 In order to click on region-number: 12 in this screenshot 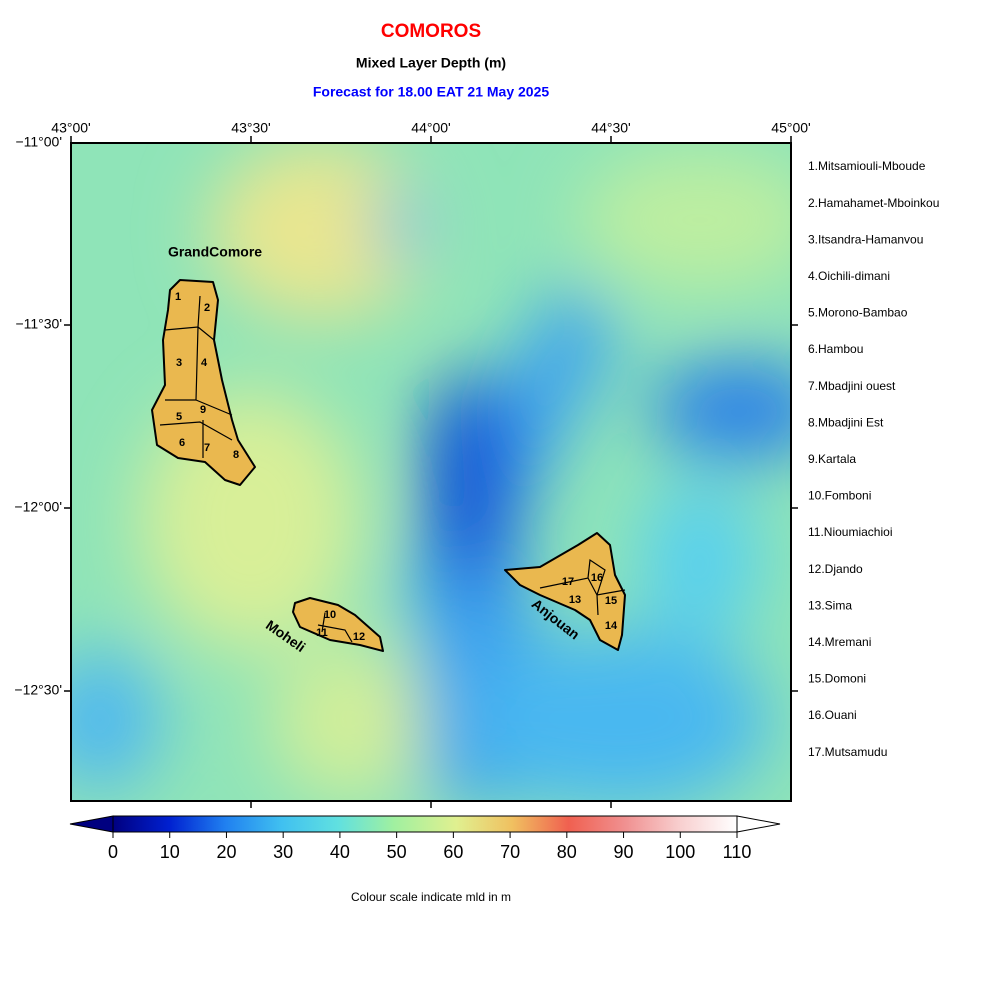, I will do `click(359, 637)`.